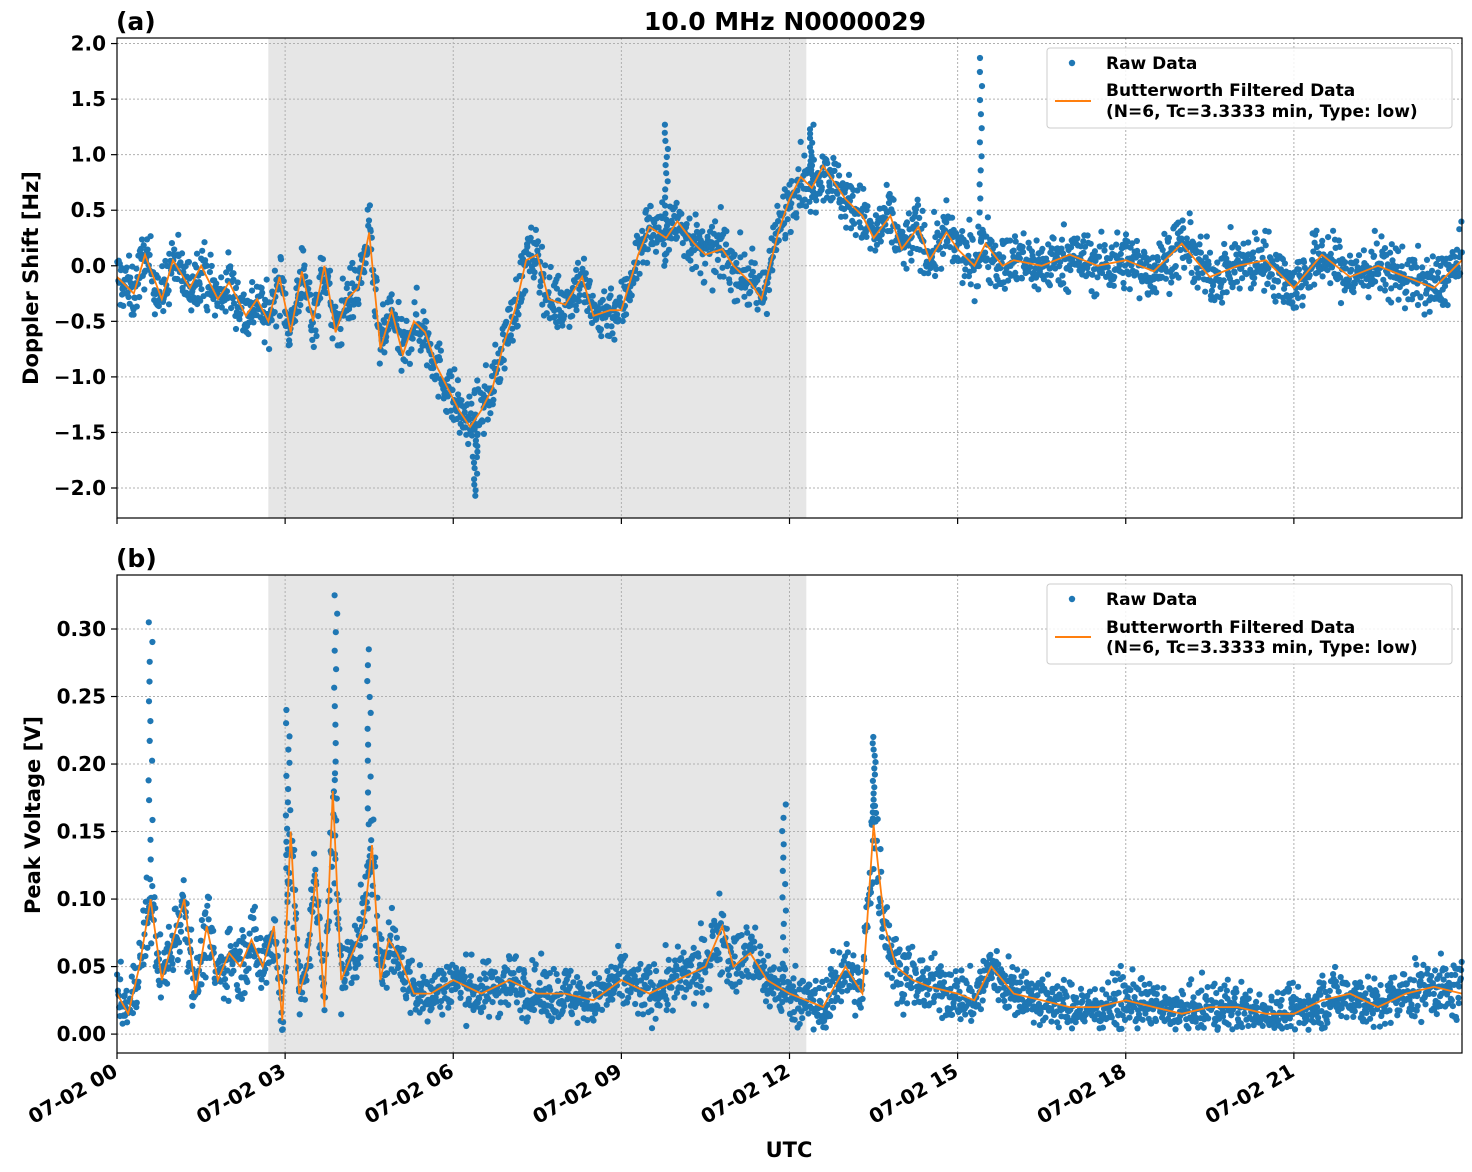  I want to click on x-axis-ticks, so click(705, 521).